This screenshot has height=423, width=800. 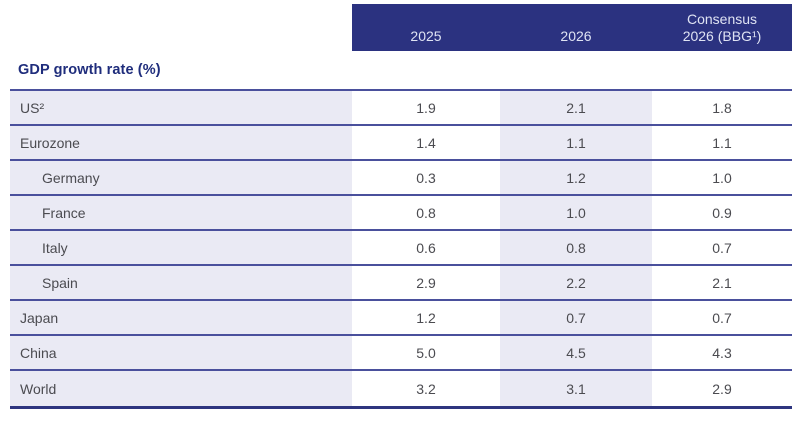 I want to click on table-row: US² 1.9 2.1 1.8, so click(x=401, y=108).